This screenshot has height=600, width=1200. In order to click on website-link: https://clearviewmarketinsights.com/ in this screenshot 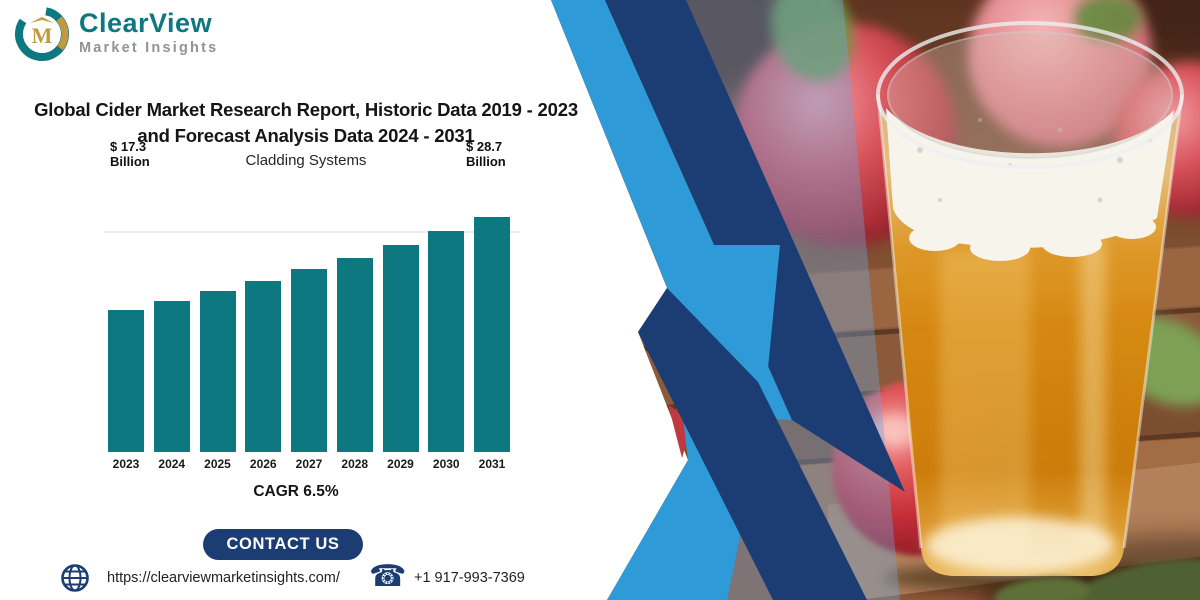, I will do `click(223, 578)`.